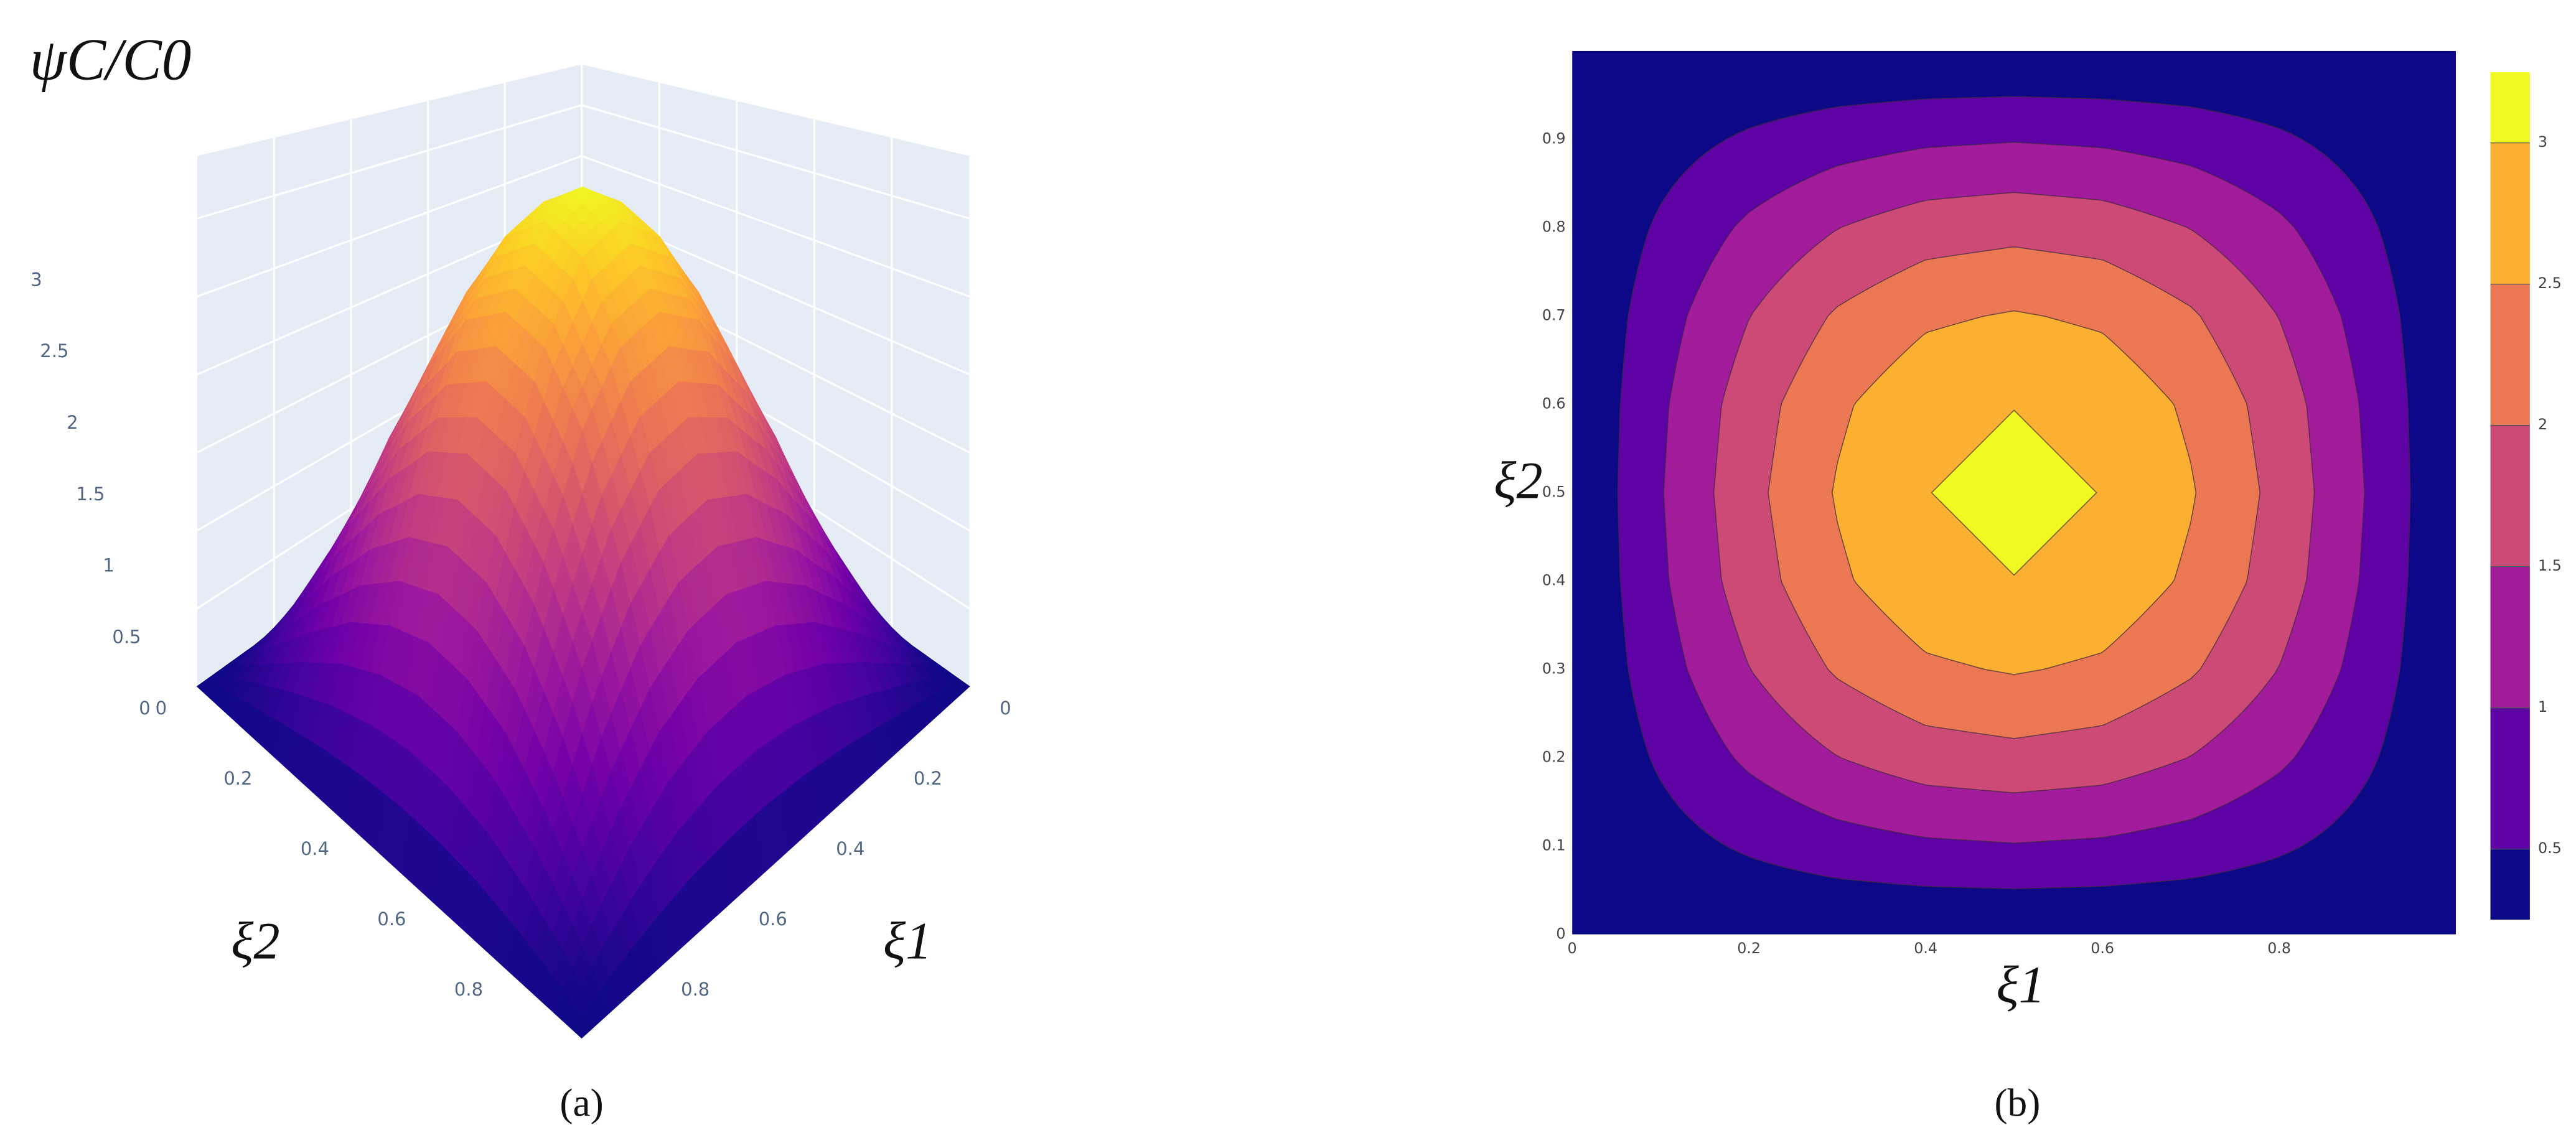 Image resolution: width=2576 pixels, height=1143 pixels. What do you see at coordinates (1554, 668) in the screenshot?
I see `y-tick-label: 0.3` at bounding box center [1554, 668].